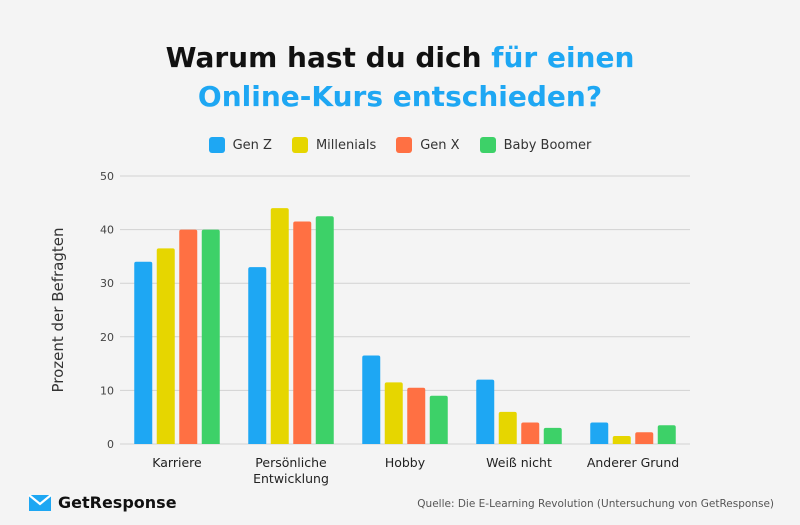 The width and height of the screenshot is (800, 525). Describe the element at coordinates (440, 145) in the screenshot. I see `legend-label: Gen X` at that location.